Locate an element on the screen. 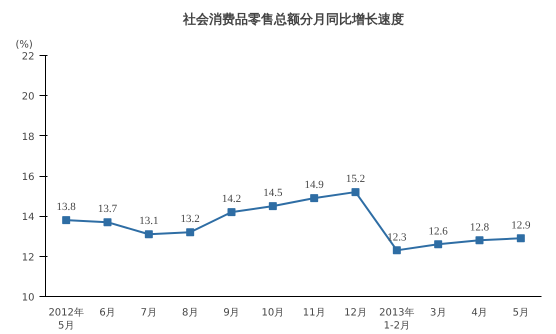 This screenshot has width=556, height=334. data-label: 13.1 is located at coordinates (148, 221).